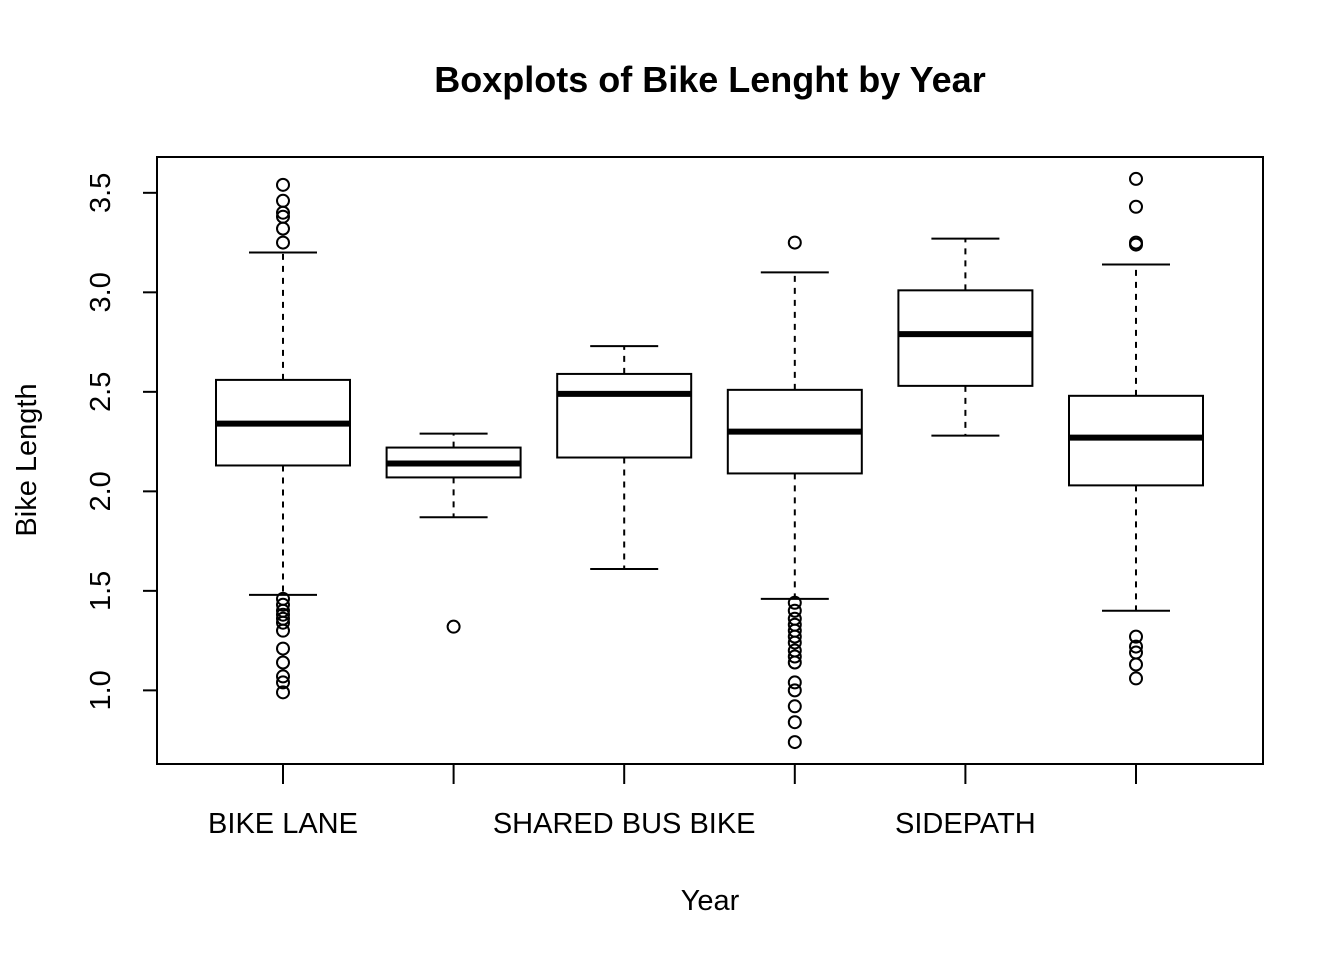 Image resolution: width=1344 pixels, height=960 pixels. Describe the element at coordinates (101, 690) in the screenshot. I see `y-tick-label: 1.0` at that location.